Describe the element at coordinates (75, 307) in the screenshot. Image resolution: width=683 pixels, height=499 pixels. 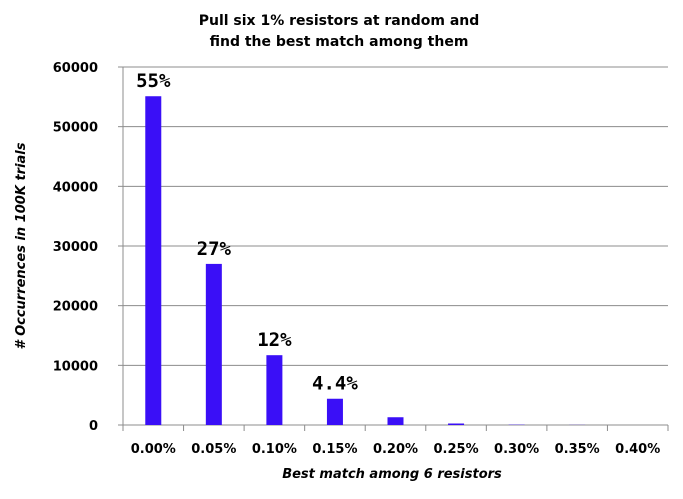
I see `y-tick-label: 20000` at that location.